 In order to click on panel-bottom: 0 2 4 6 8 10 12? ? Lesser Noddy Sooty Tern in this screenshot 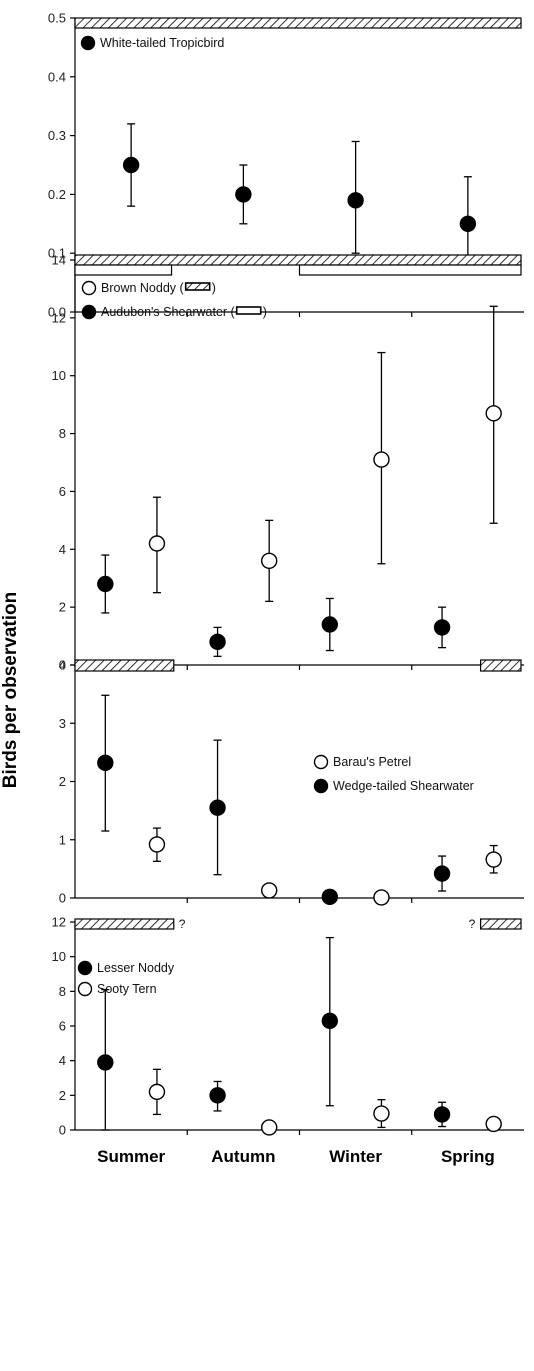, I will do `click(288, 1026)`.